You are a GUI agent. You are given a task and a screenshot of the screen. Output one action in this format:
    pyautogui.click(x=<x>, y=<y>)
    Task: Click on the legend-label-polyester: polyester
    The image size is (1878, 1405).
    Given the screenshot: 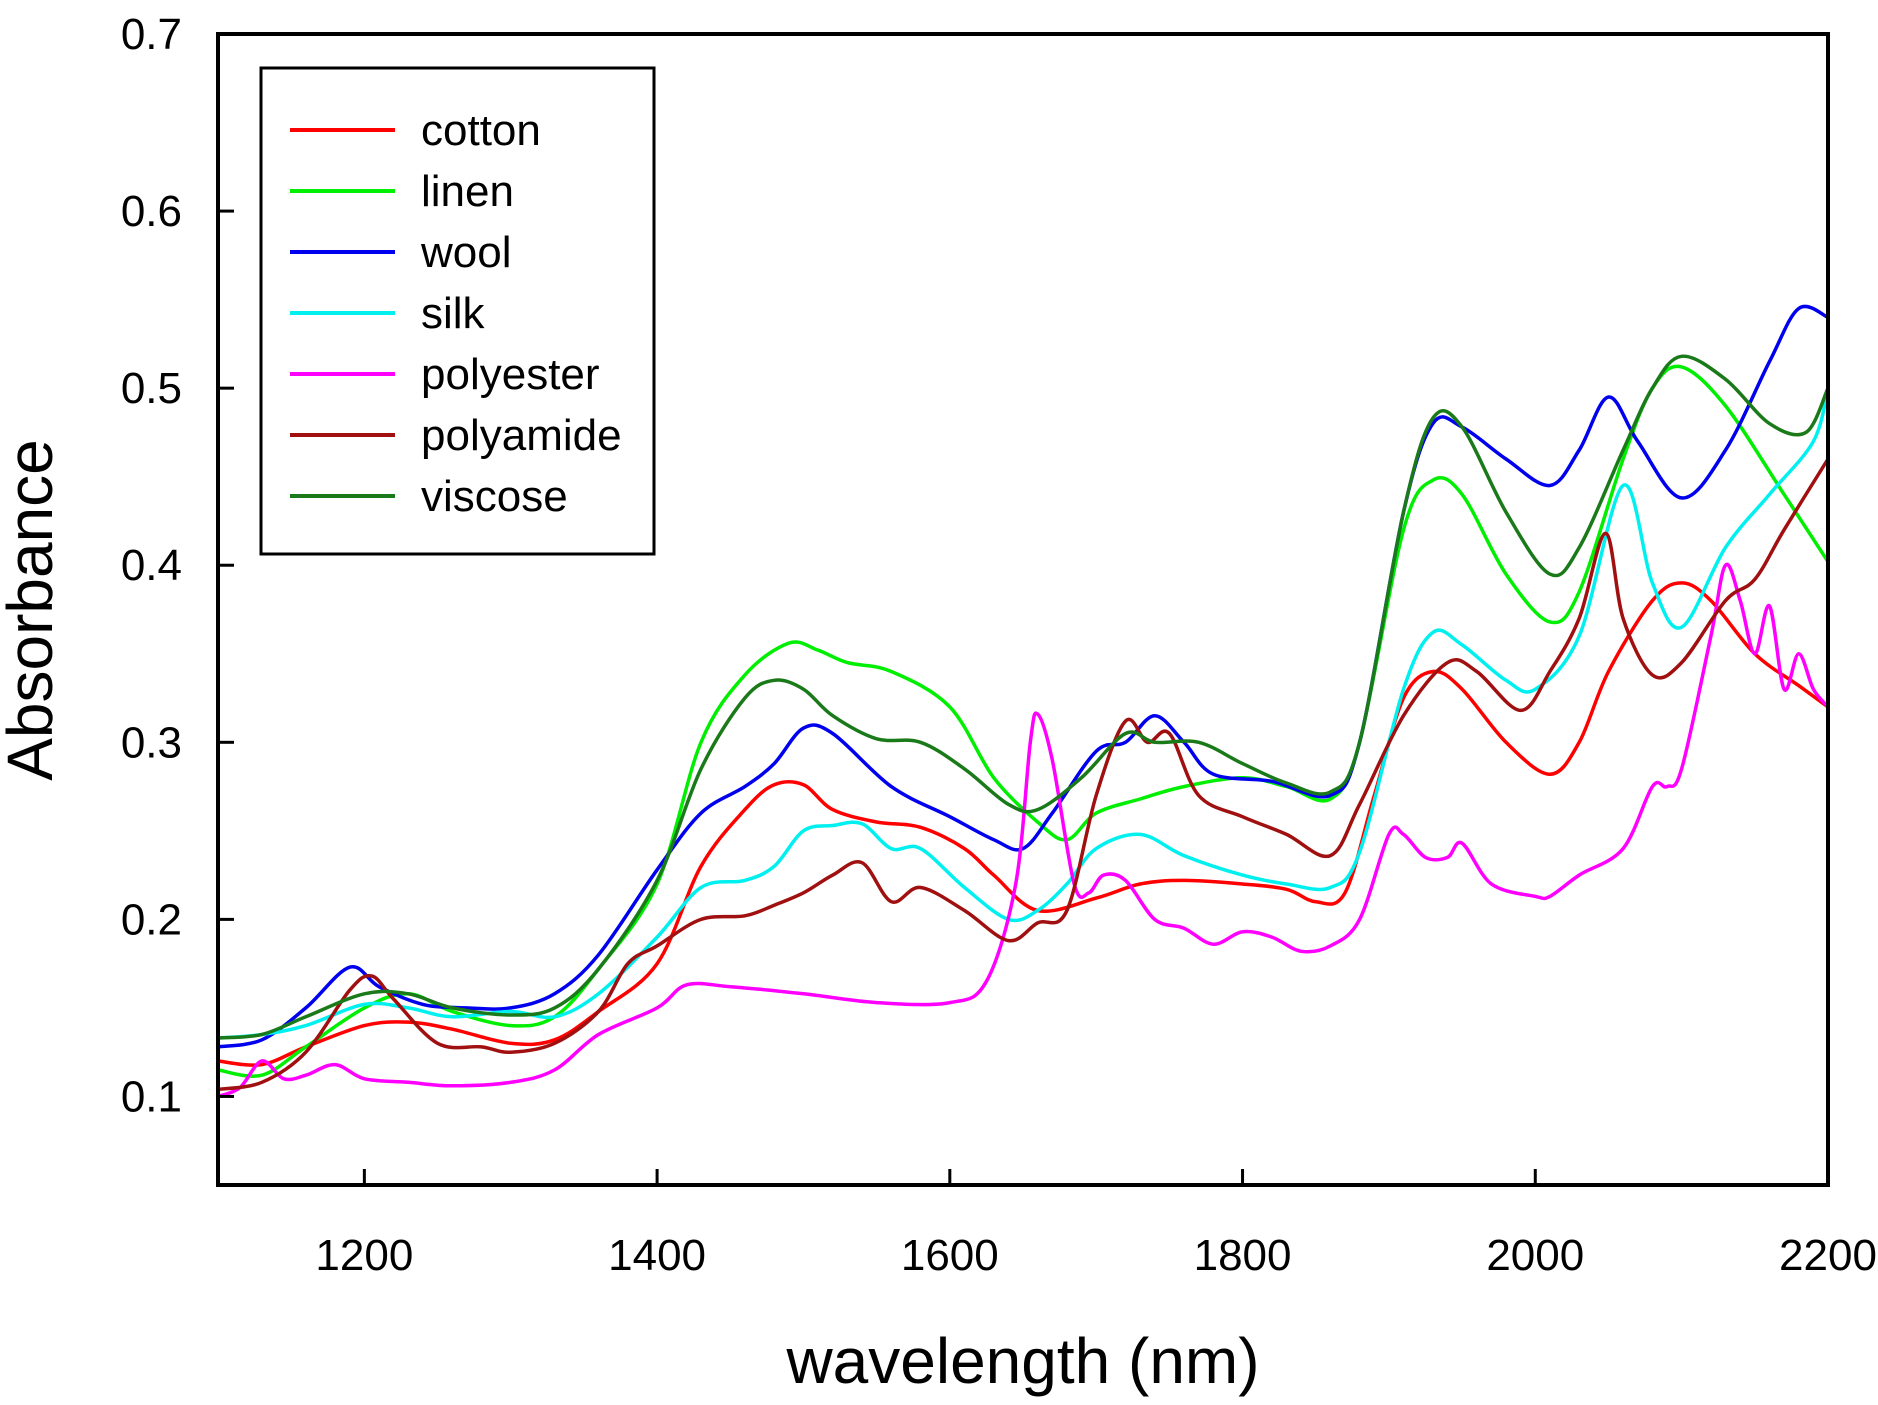 What is the action you would take?
    pyautogui.click(x=510, y=374)
    